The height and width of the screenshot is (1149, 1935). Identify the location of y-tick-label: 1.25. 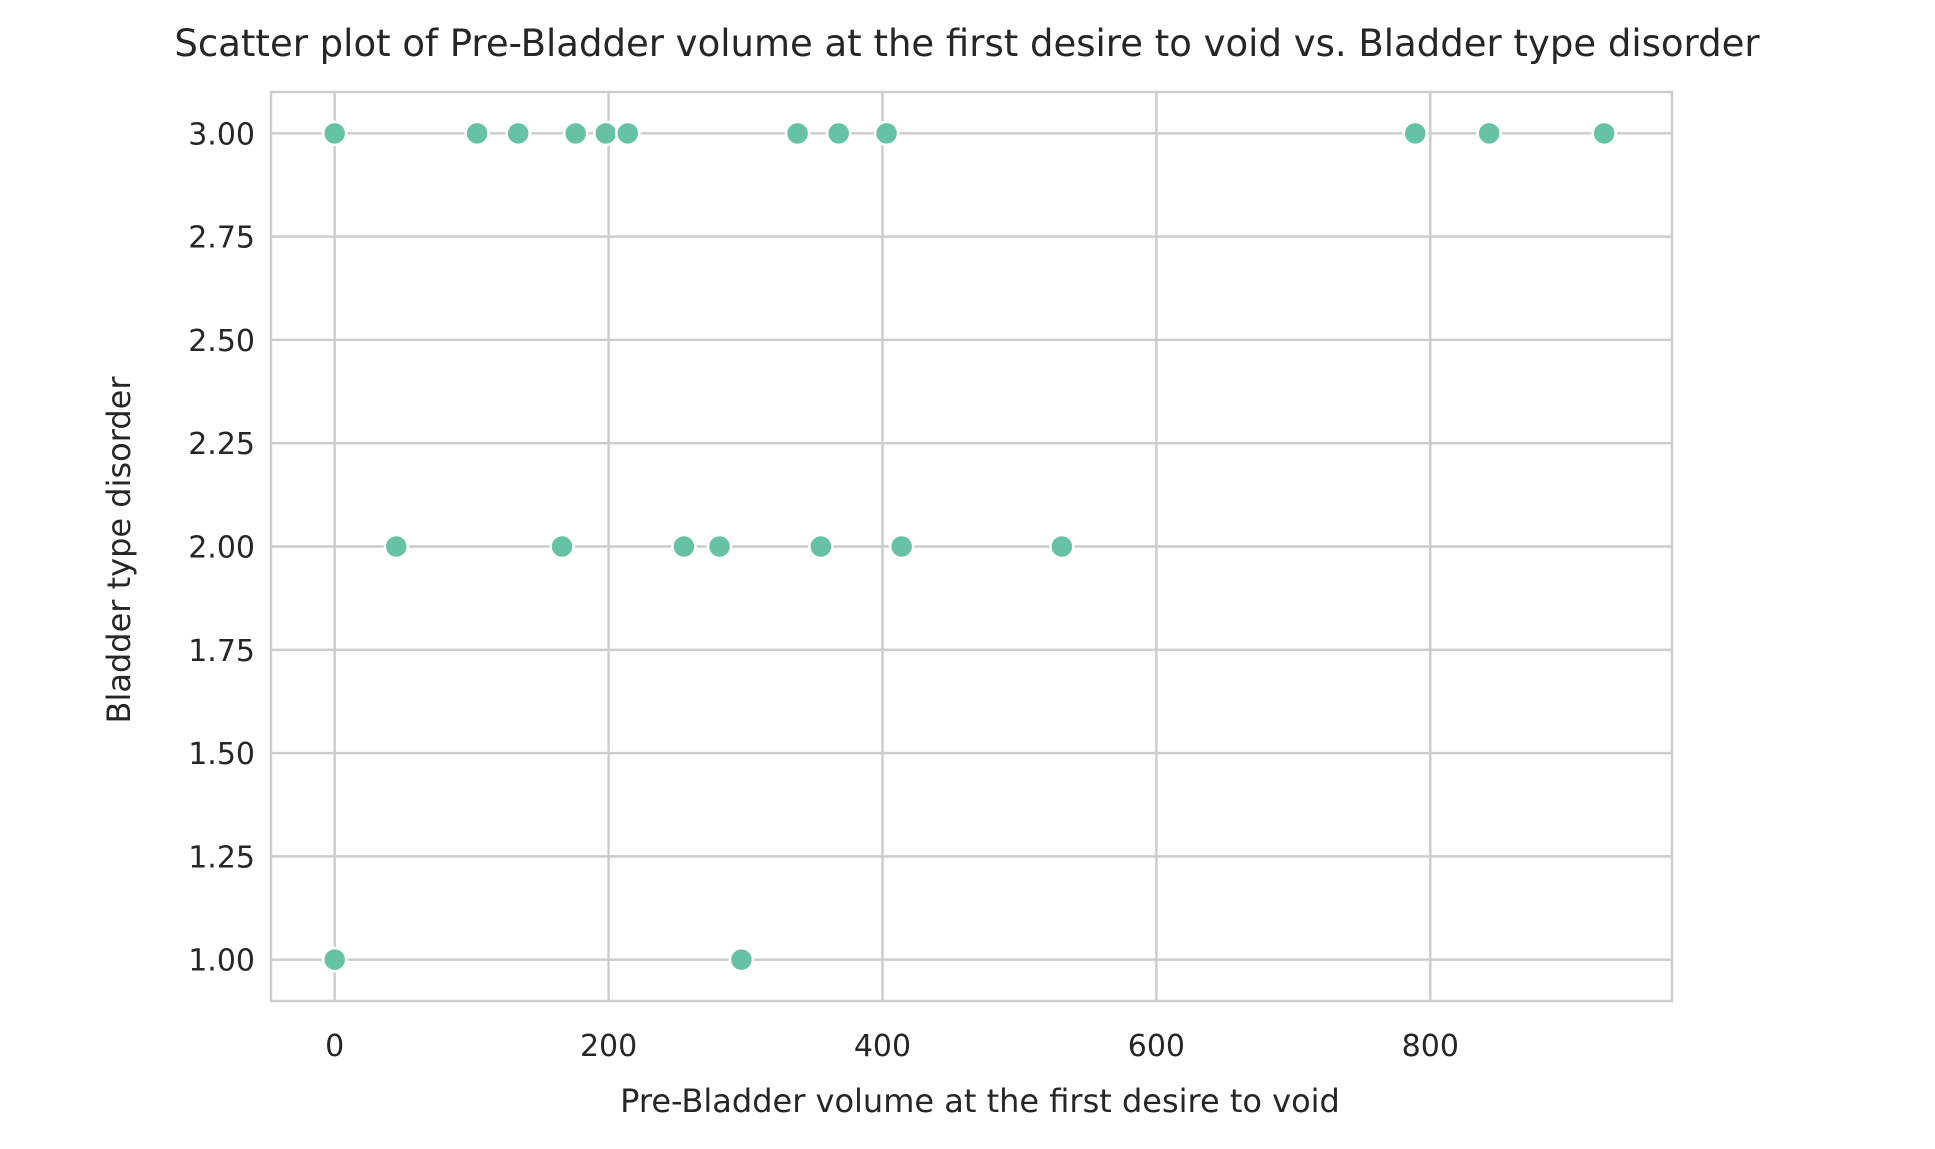
(221, 857).